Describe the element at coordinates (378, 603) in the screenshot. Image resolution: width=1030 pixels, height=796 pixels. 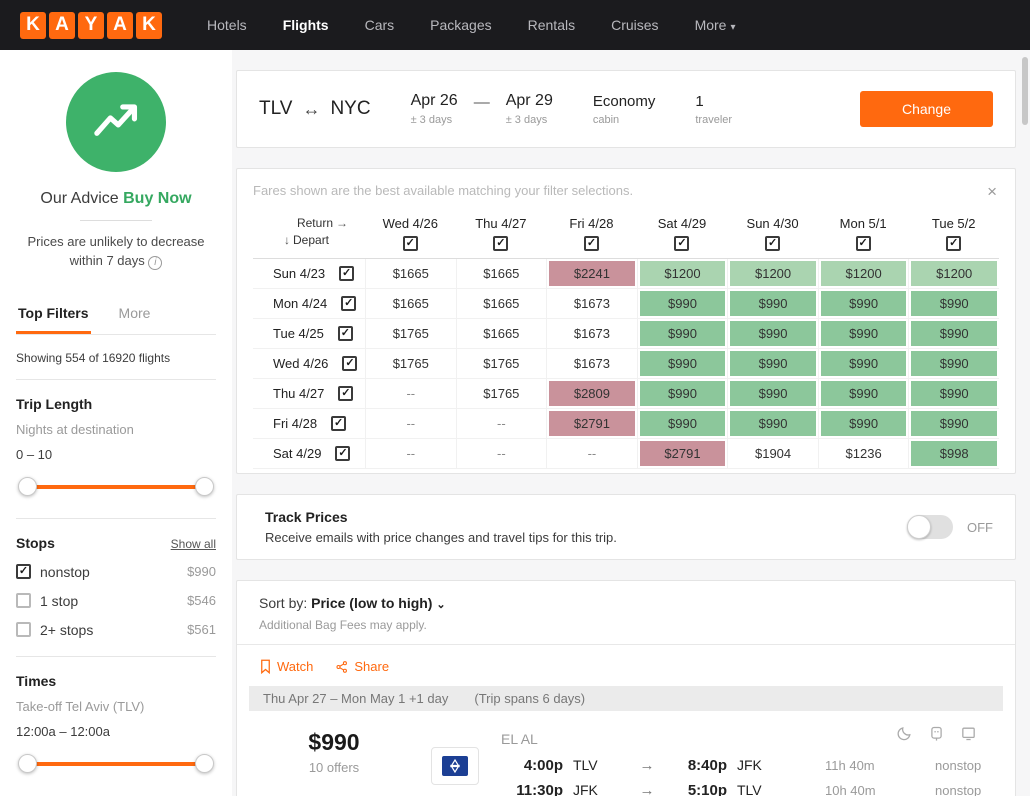
I see `sort-dropdown: Price (low to high) ⌄` at that location.